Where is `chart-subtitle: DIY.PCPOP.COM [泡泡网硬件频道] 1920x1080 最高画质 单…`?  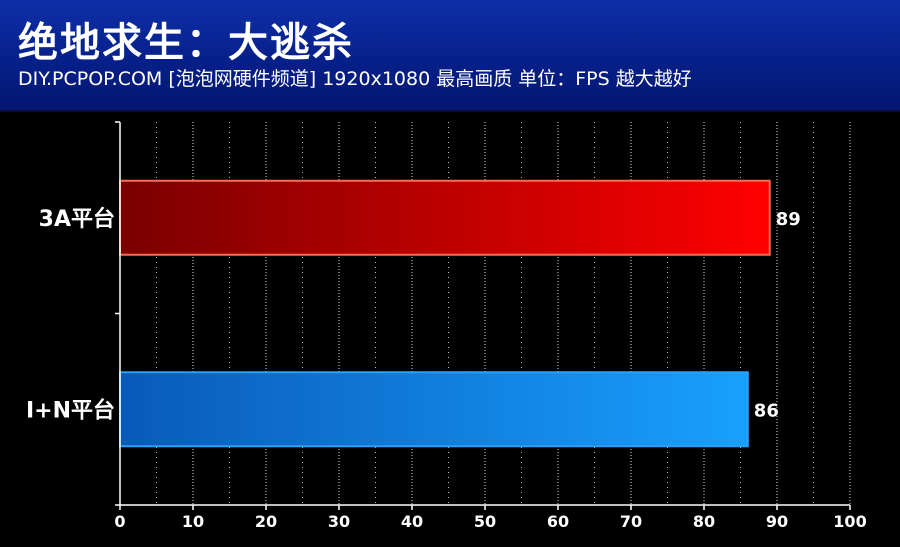
chart-subtitle: DIY.PCPOP.COM [泡泡网硬件频道] 1920x1080 最高画质 单… is located at coordinates (355, 79).